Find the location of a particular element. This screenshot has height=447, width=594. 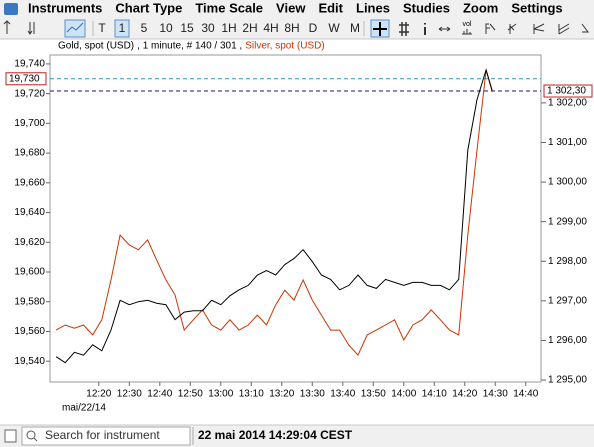

price-label: 19,730 is located at coordinates (24, 78).